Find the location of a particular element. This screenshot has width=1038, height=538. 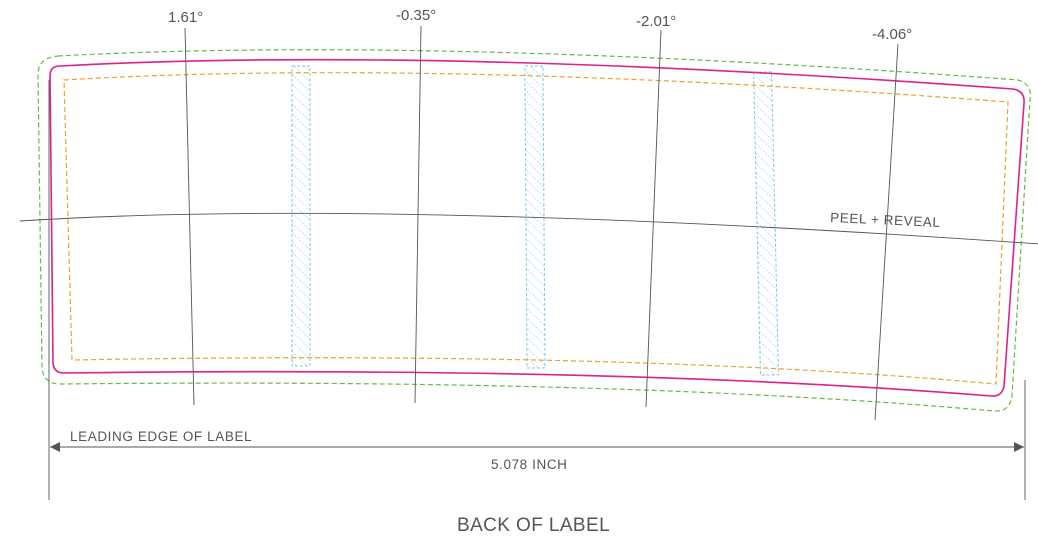

peel-reveal-curve is located at coordinates (528, 228).